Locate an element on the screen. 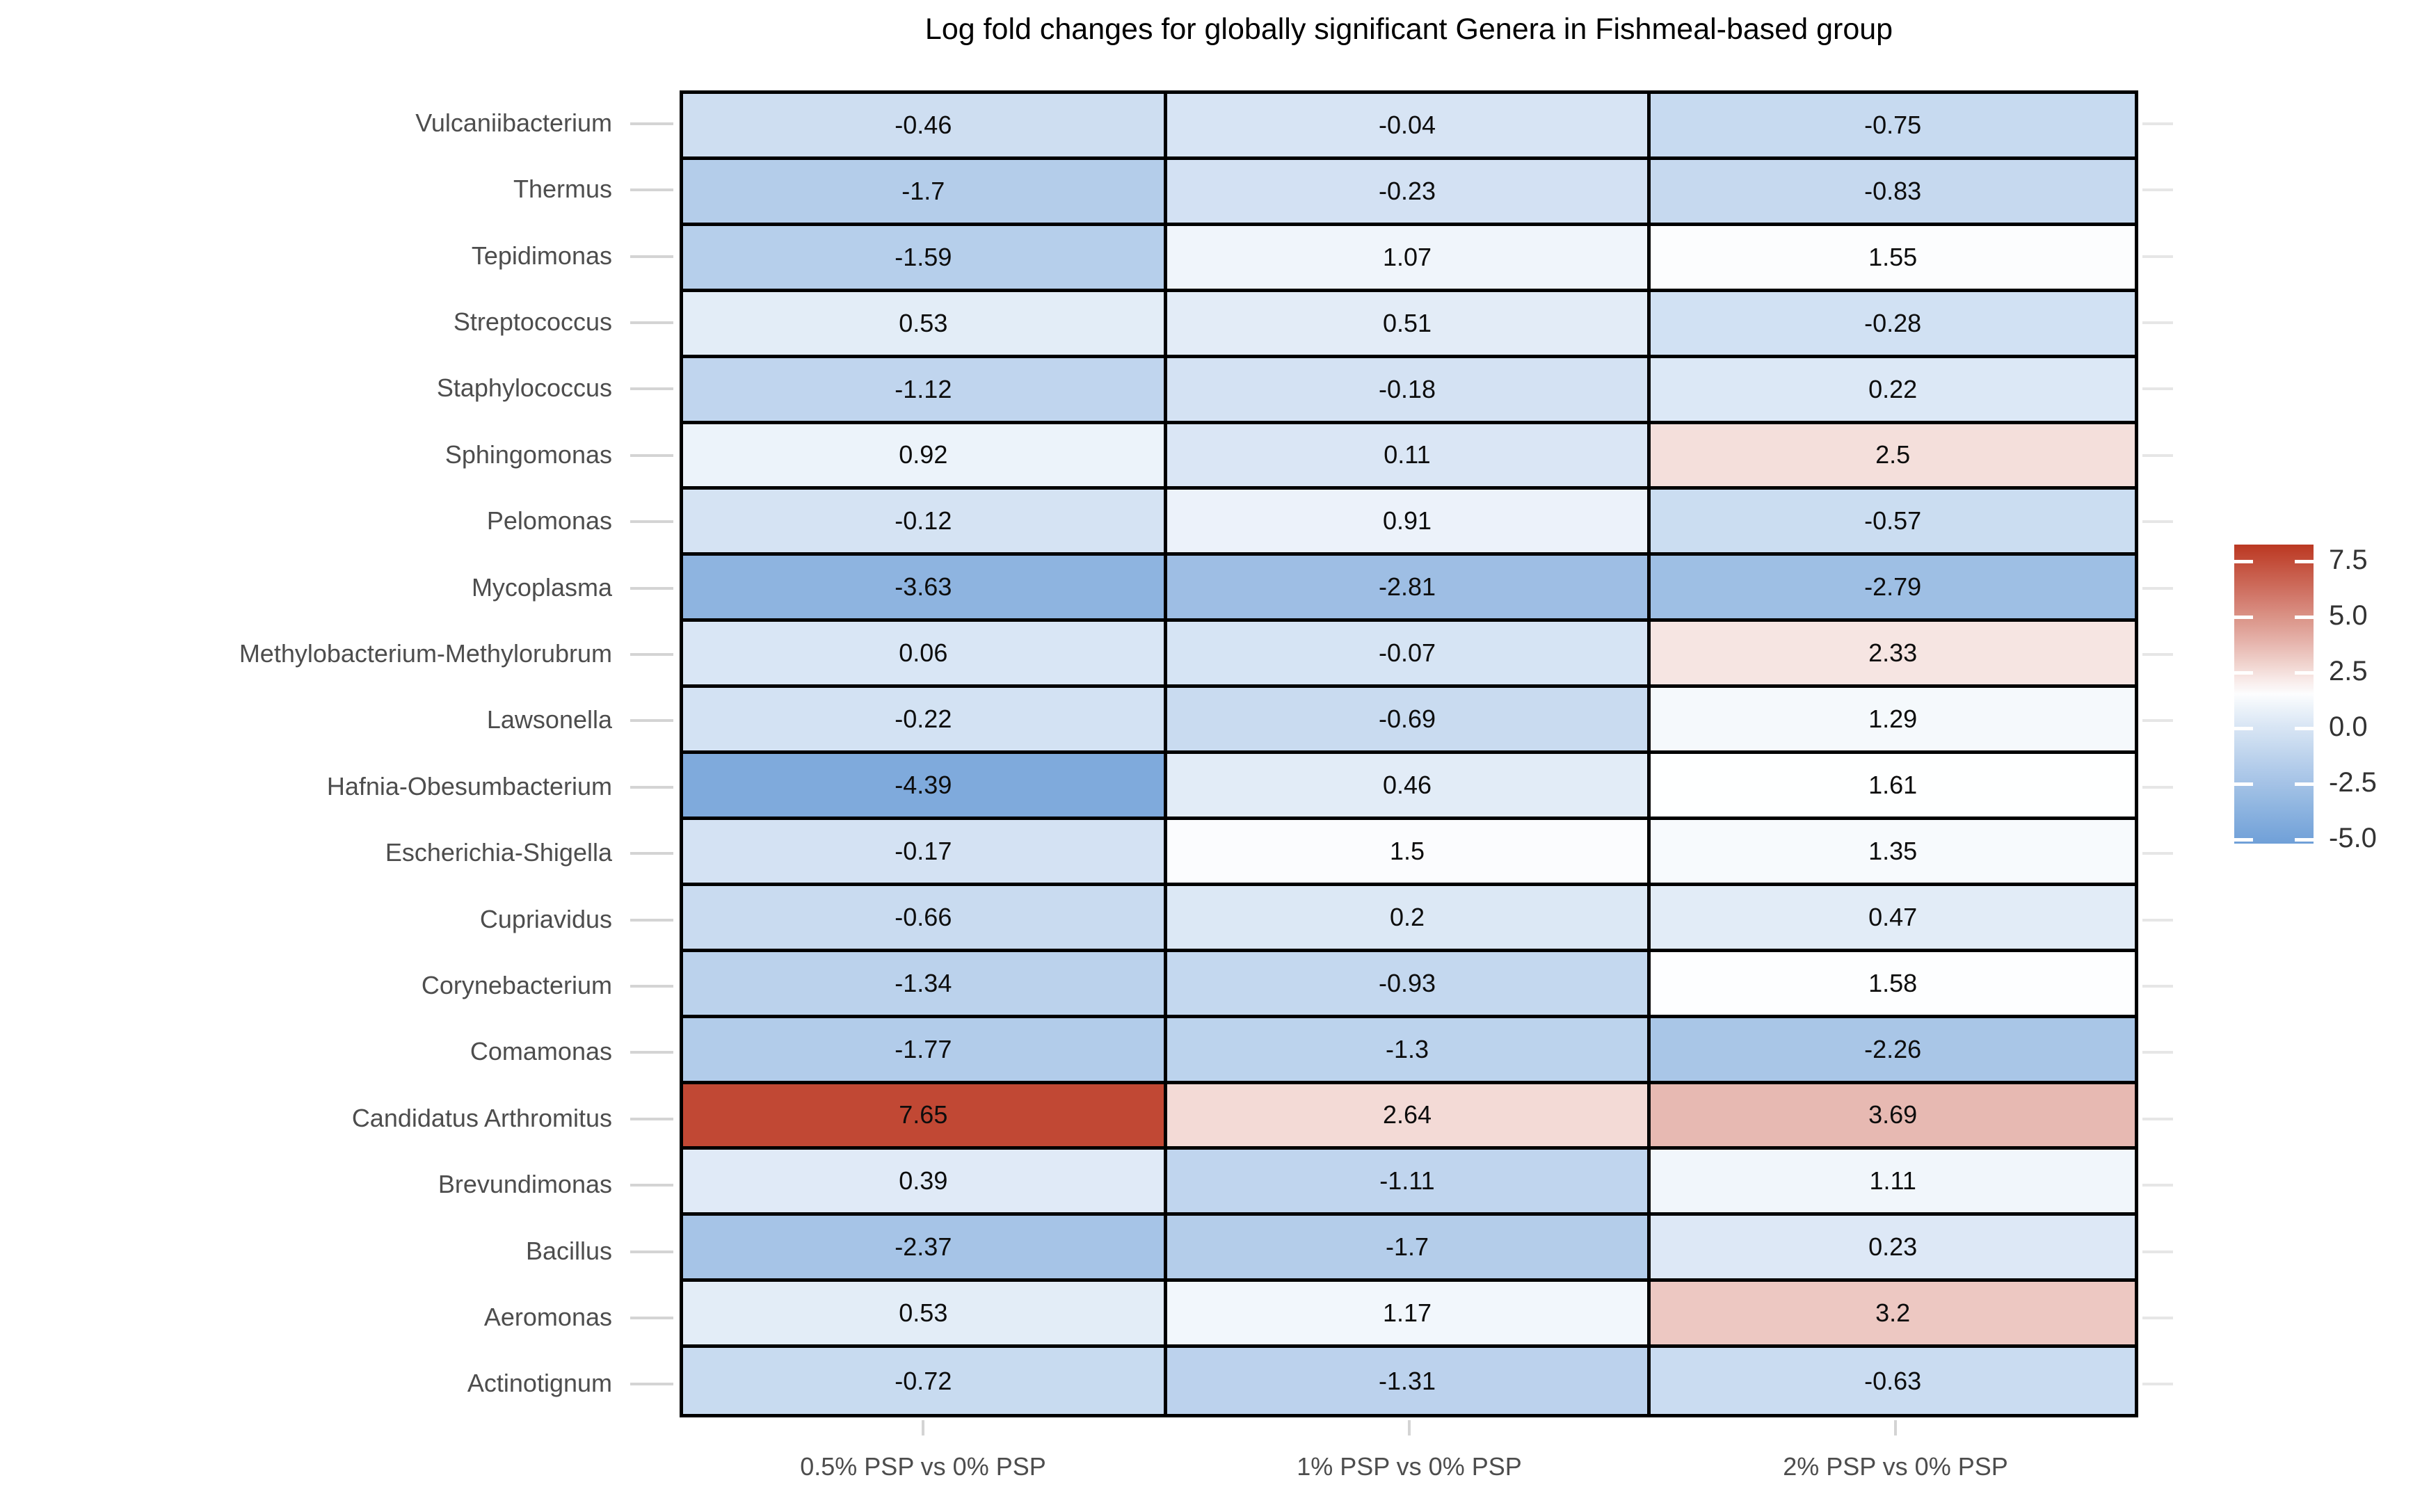  legend-tick-label: 0.0 is located at coordinates (2348, 727).